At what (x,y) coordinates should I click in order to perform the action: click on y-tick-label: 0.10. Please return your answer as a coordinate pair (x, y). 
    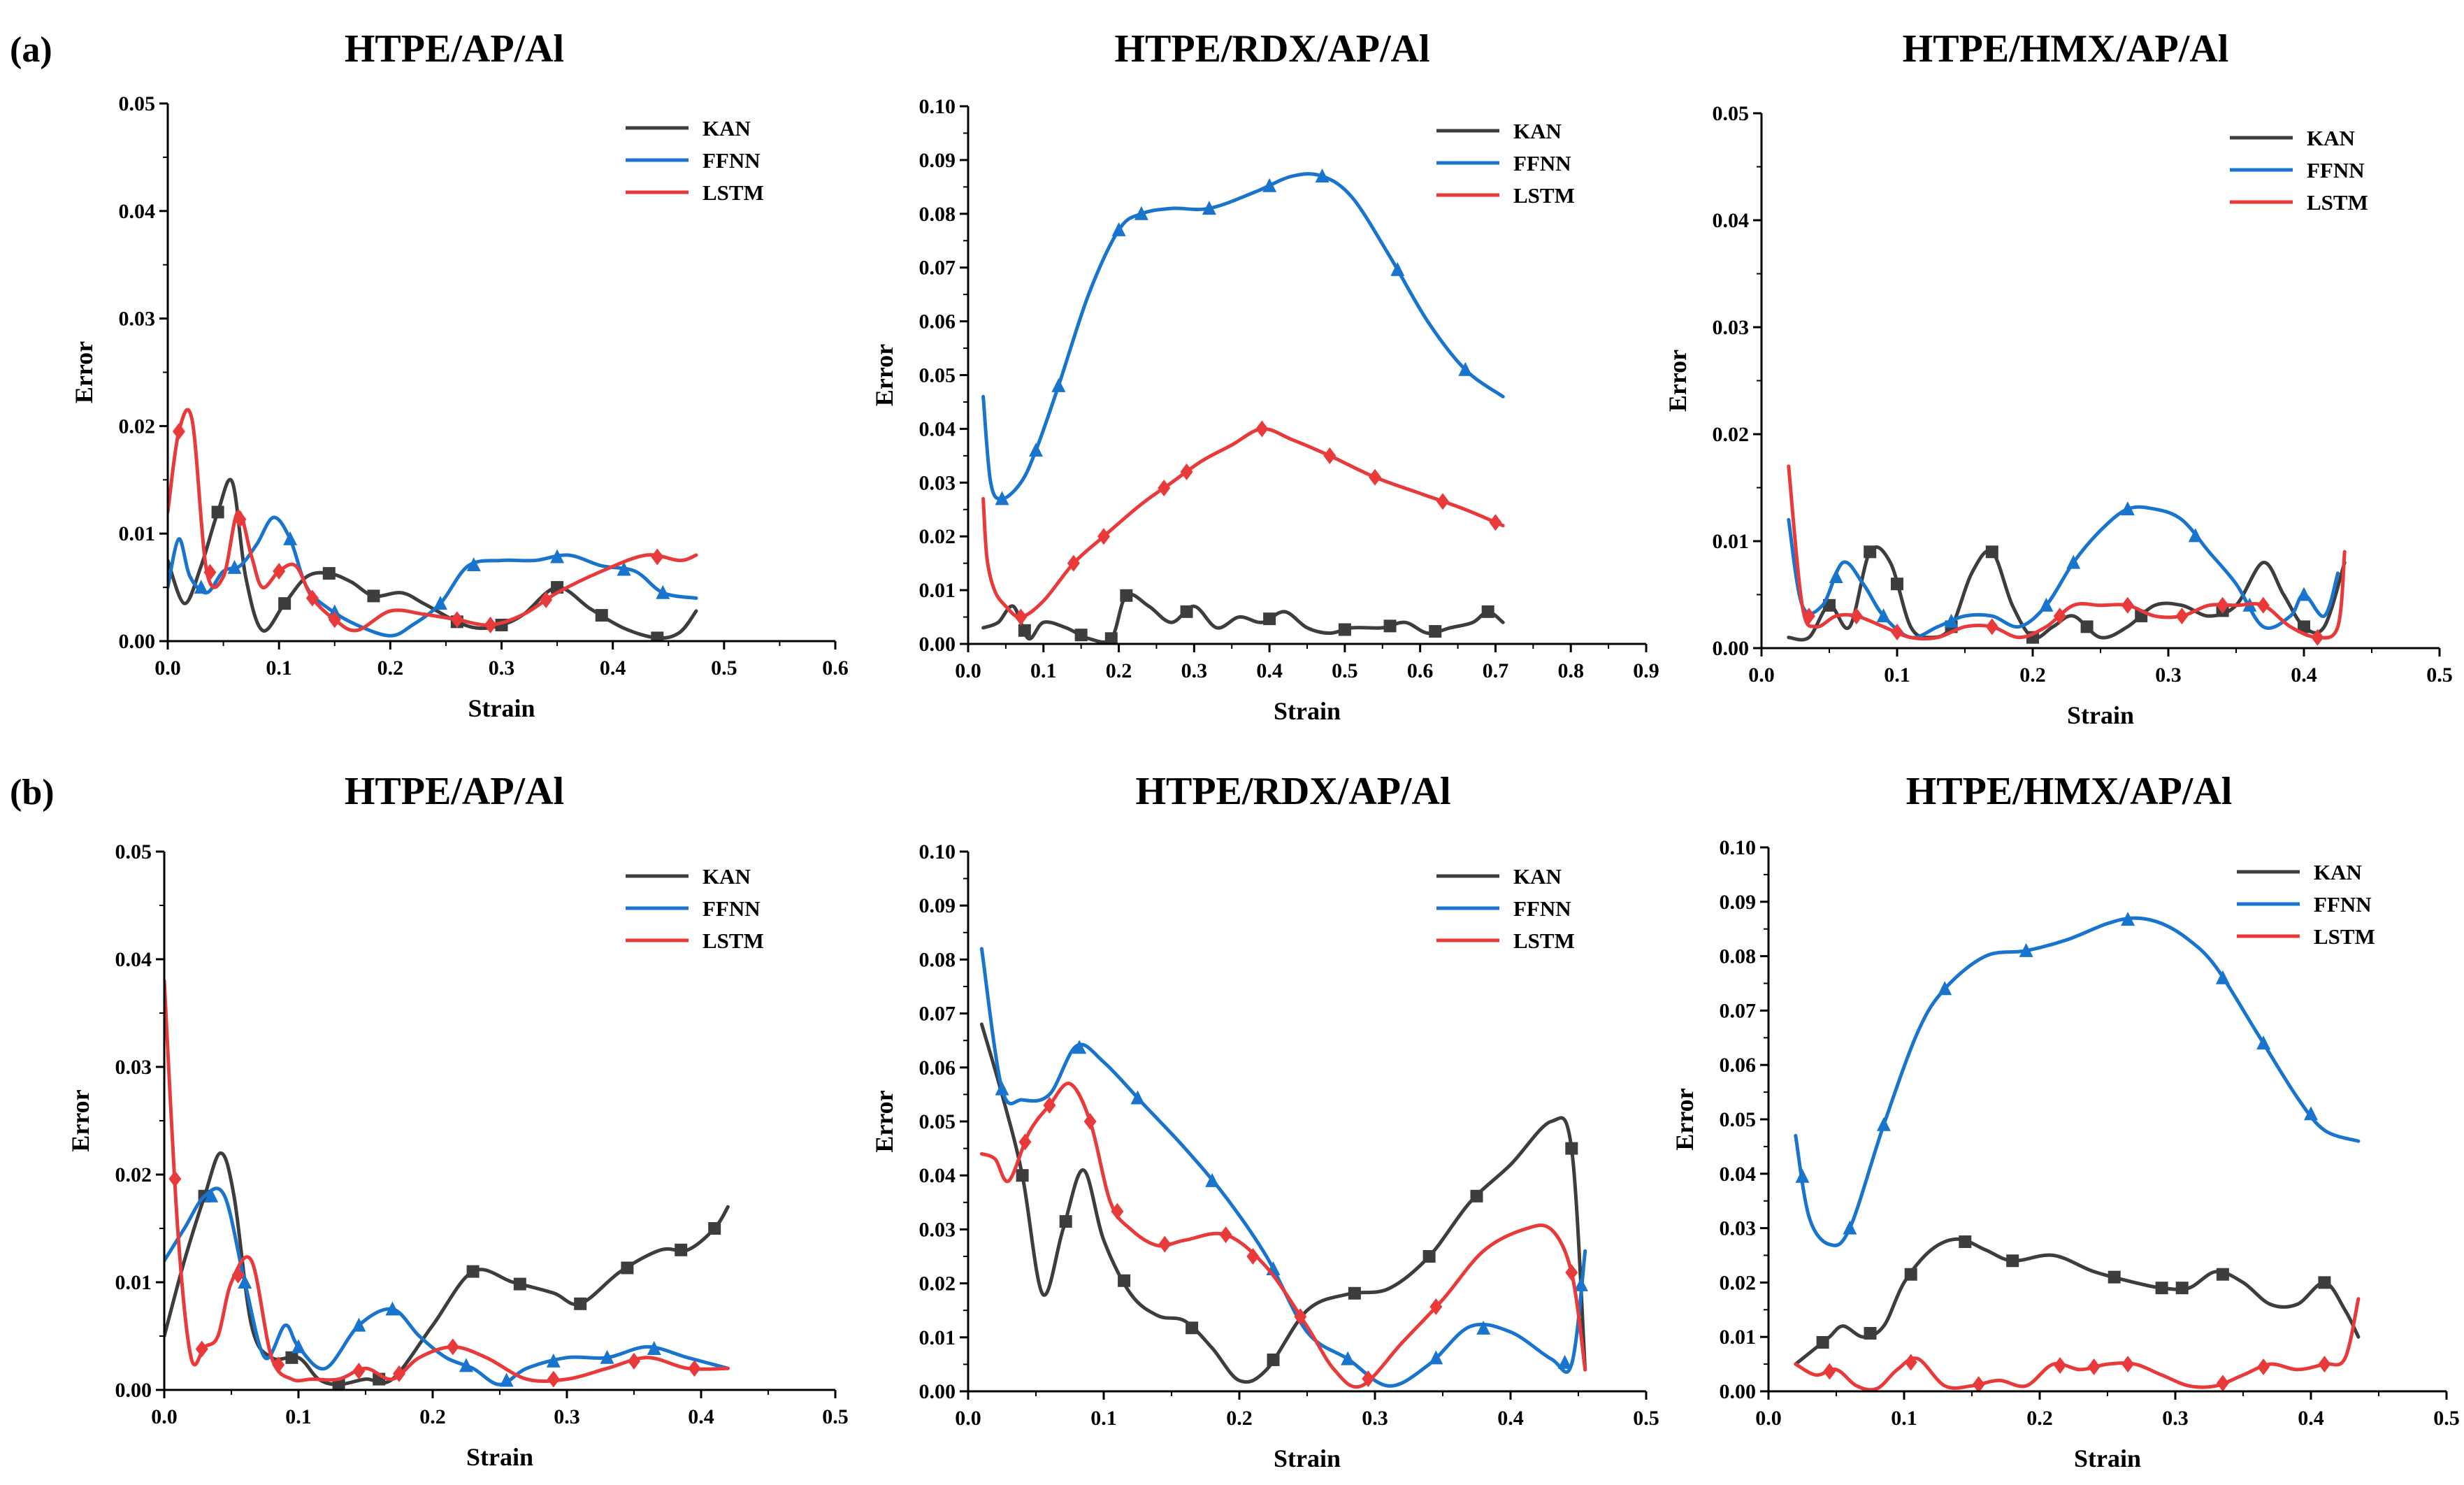
    Looking at the image, I should click on (1738, 848).